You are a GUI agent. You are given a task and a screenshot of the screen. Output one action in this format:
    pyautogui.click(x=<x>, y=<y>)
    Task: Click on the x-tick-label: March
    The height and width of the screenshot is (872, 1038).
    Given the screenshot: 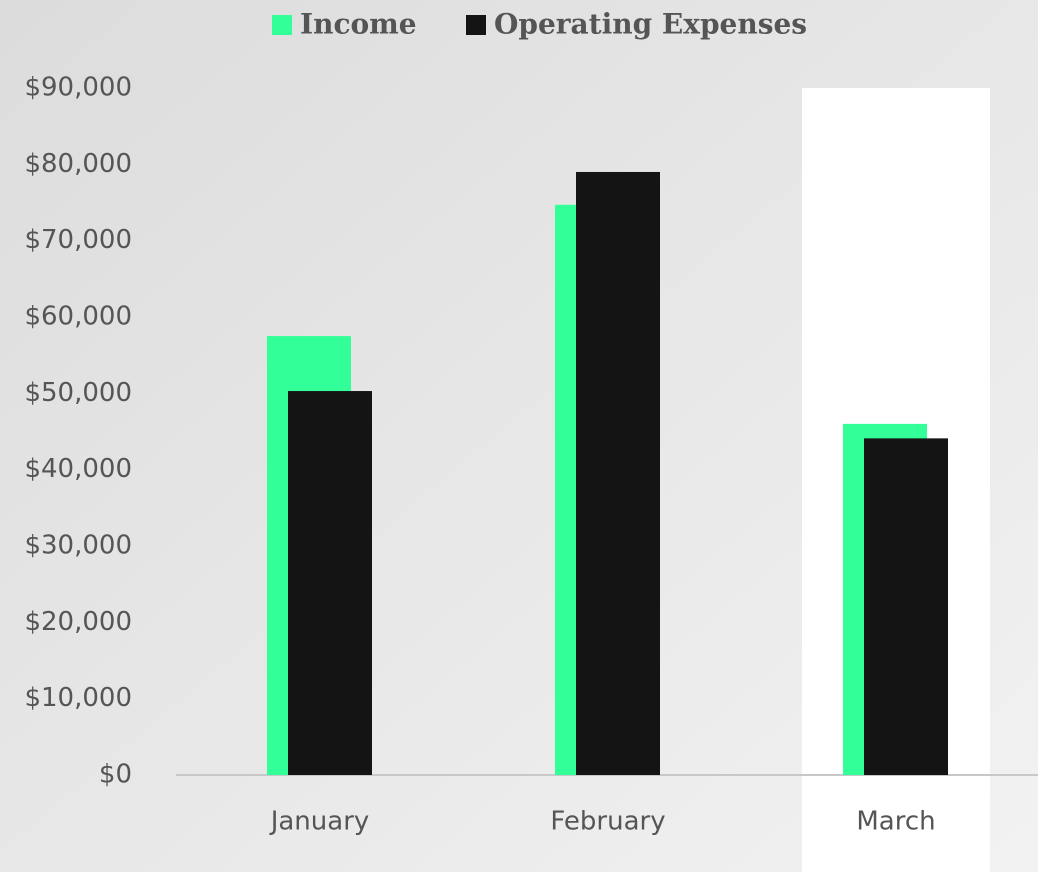 What is the action you would take?
    pyautogui.click(x=895, y=822)
    